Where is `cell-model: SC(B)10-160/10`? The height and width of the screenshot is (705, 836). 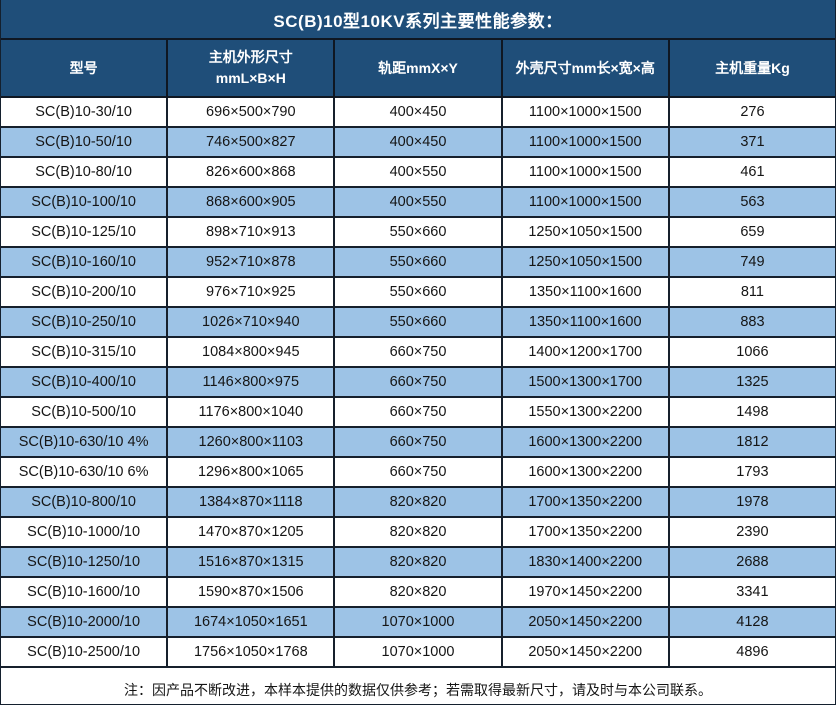
cell-model: SC(B)10-160/10 is located at coordinates (85, 262).